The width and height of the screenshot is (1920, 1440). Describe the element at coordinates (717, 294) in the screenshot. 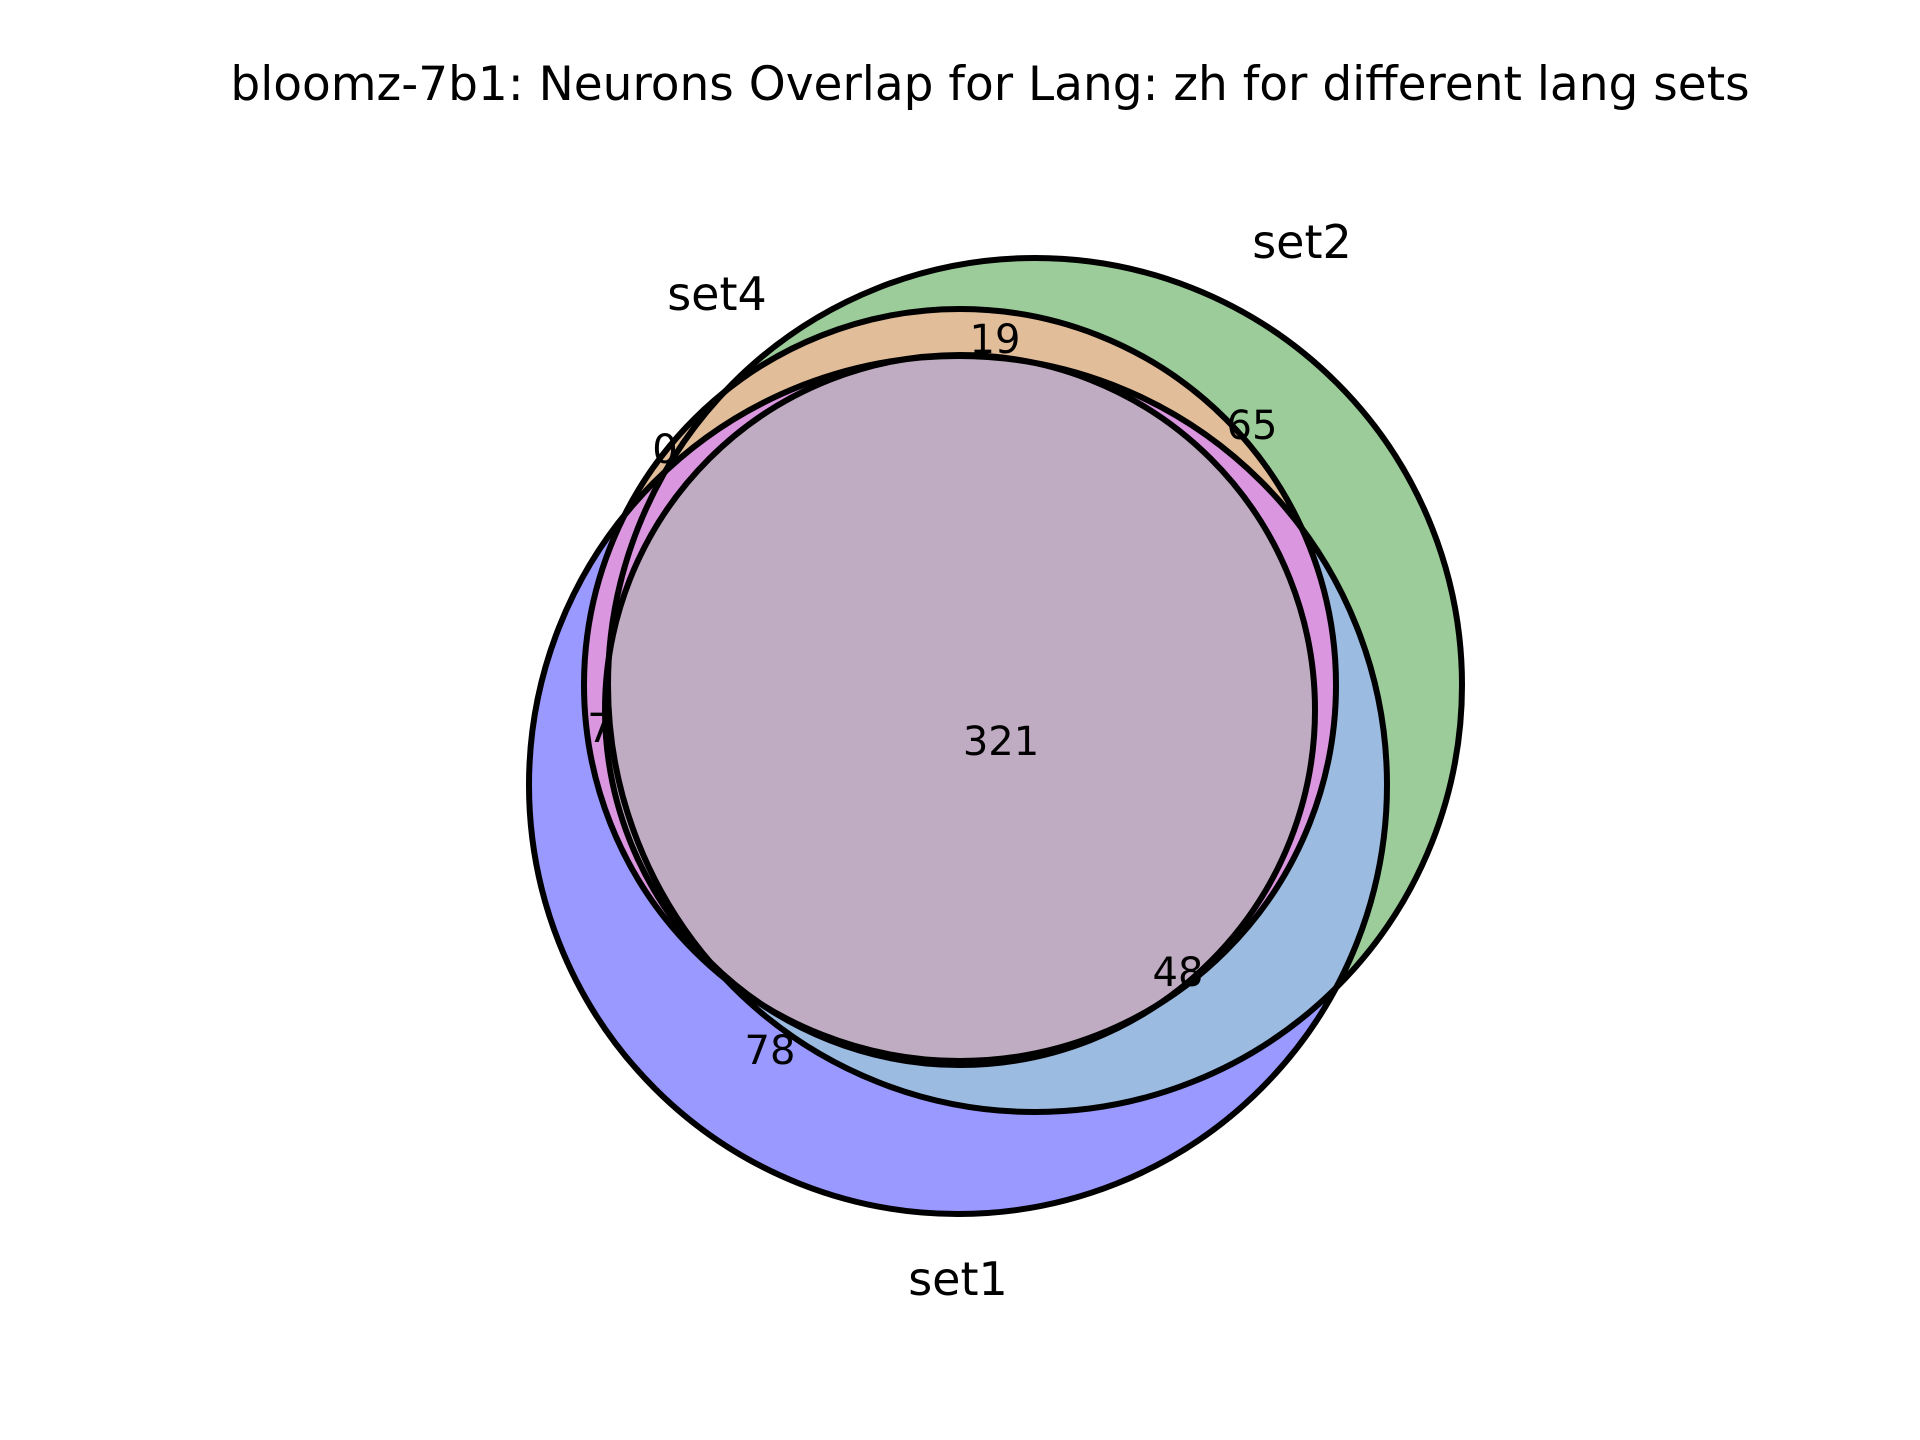

I see `set4-label: set4` at that location.